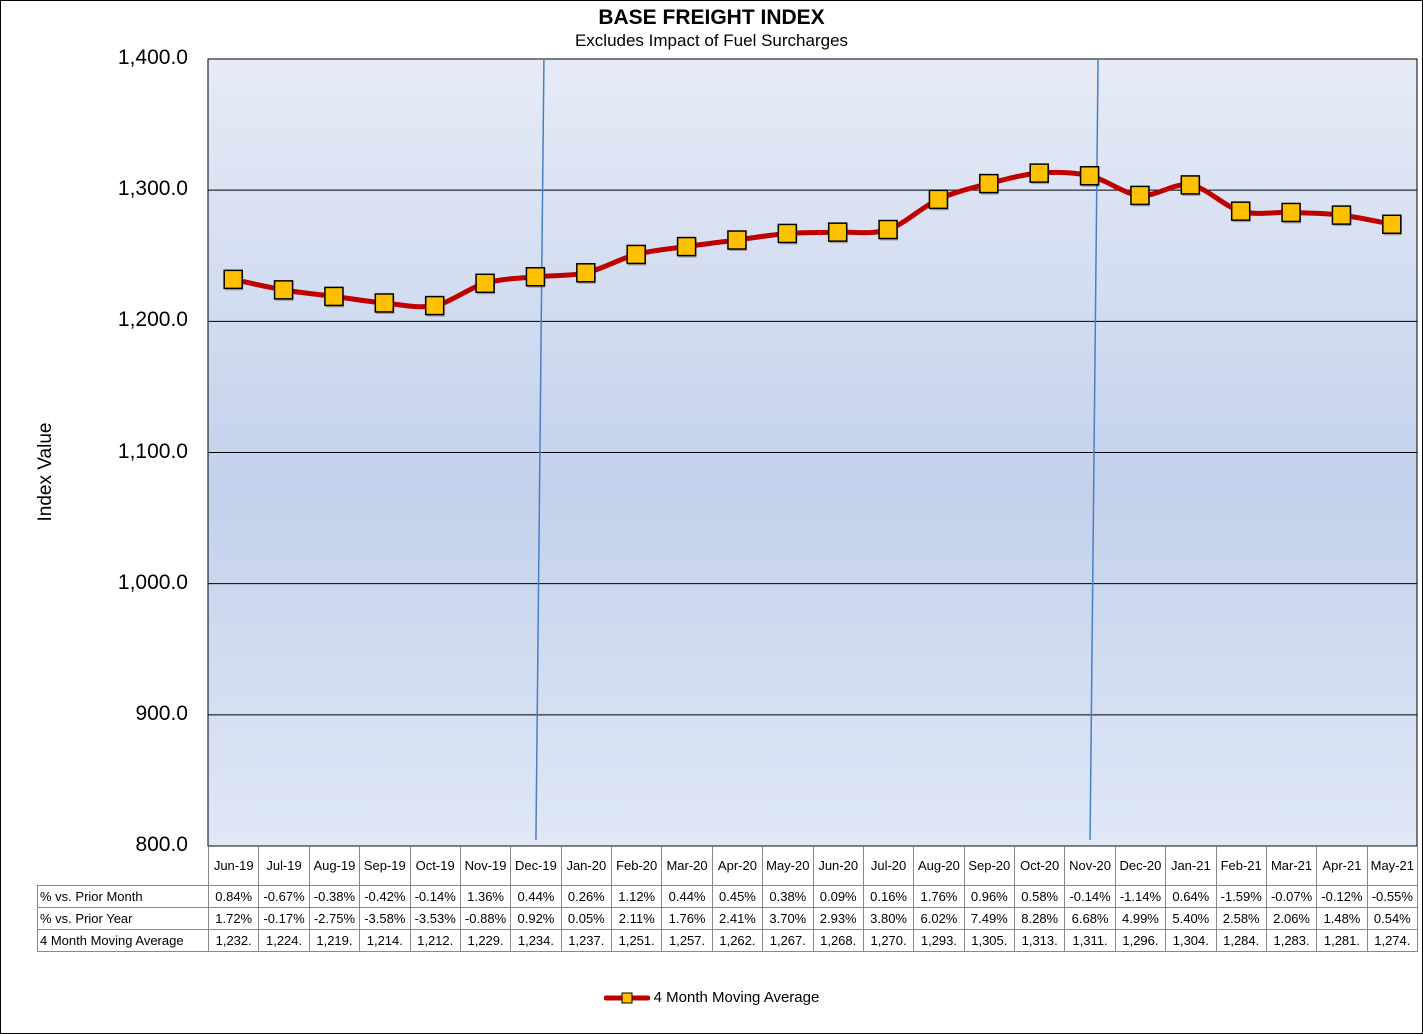  I want to click on x-tick-label: Apr-​21, so click(1342, 866).